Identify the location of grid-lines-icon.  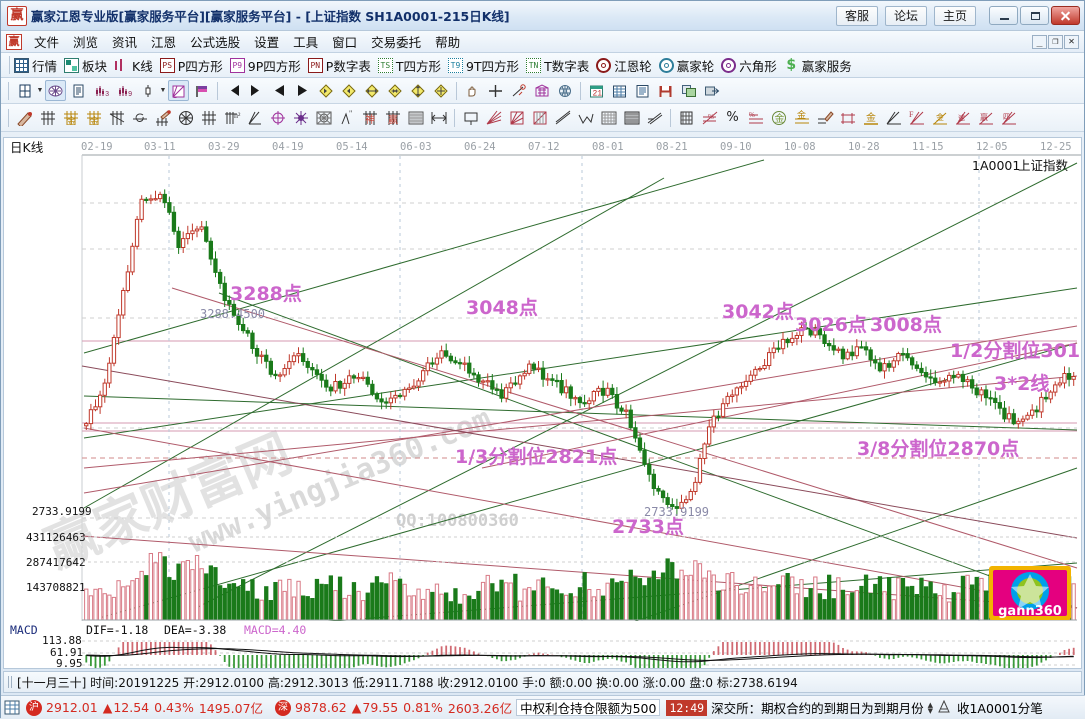
(208, 117).